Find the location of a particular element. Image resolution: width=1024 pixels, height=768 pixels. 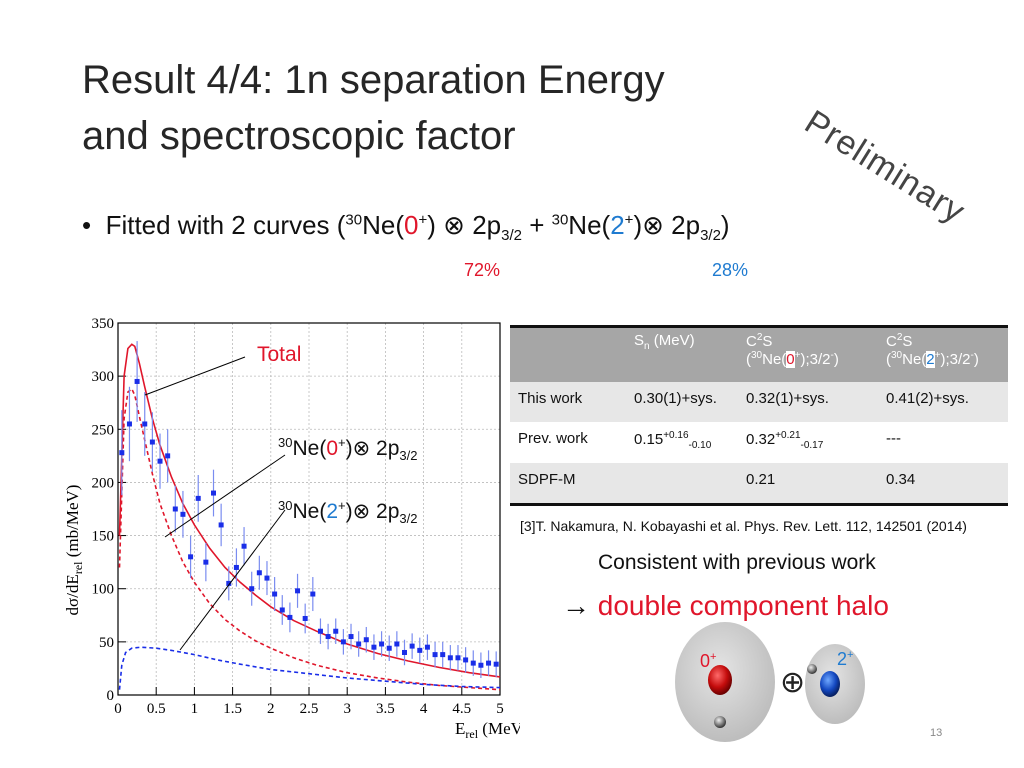

halo-conclusion: → double component halo is located at coordinates (725, 605).